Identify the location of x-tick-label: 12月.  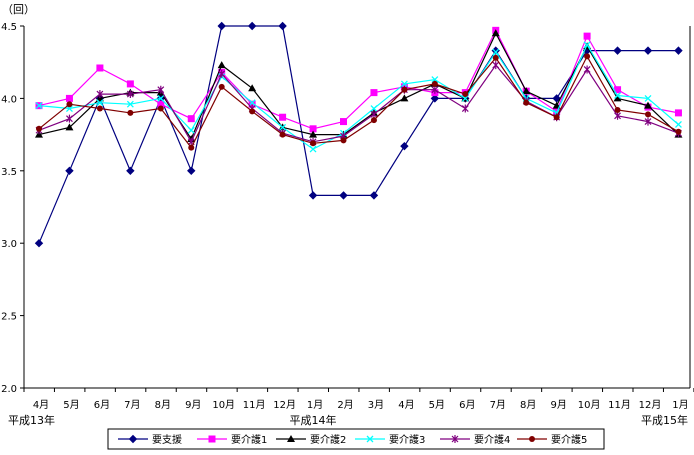
(284, 405).